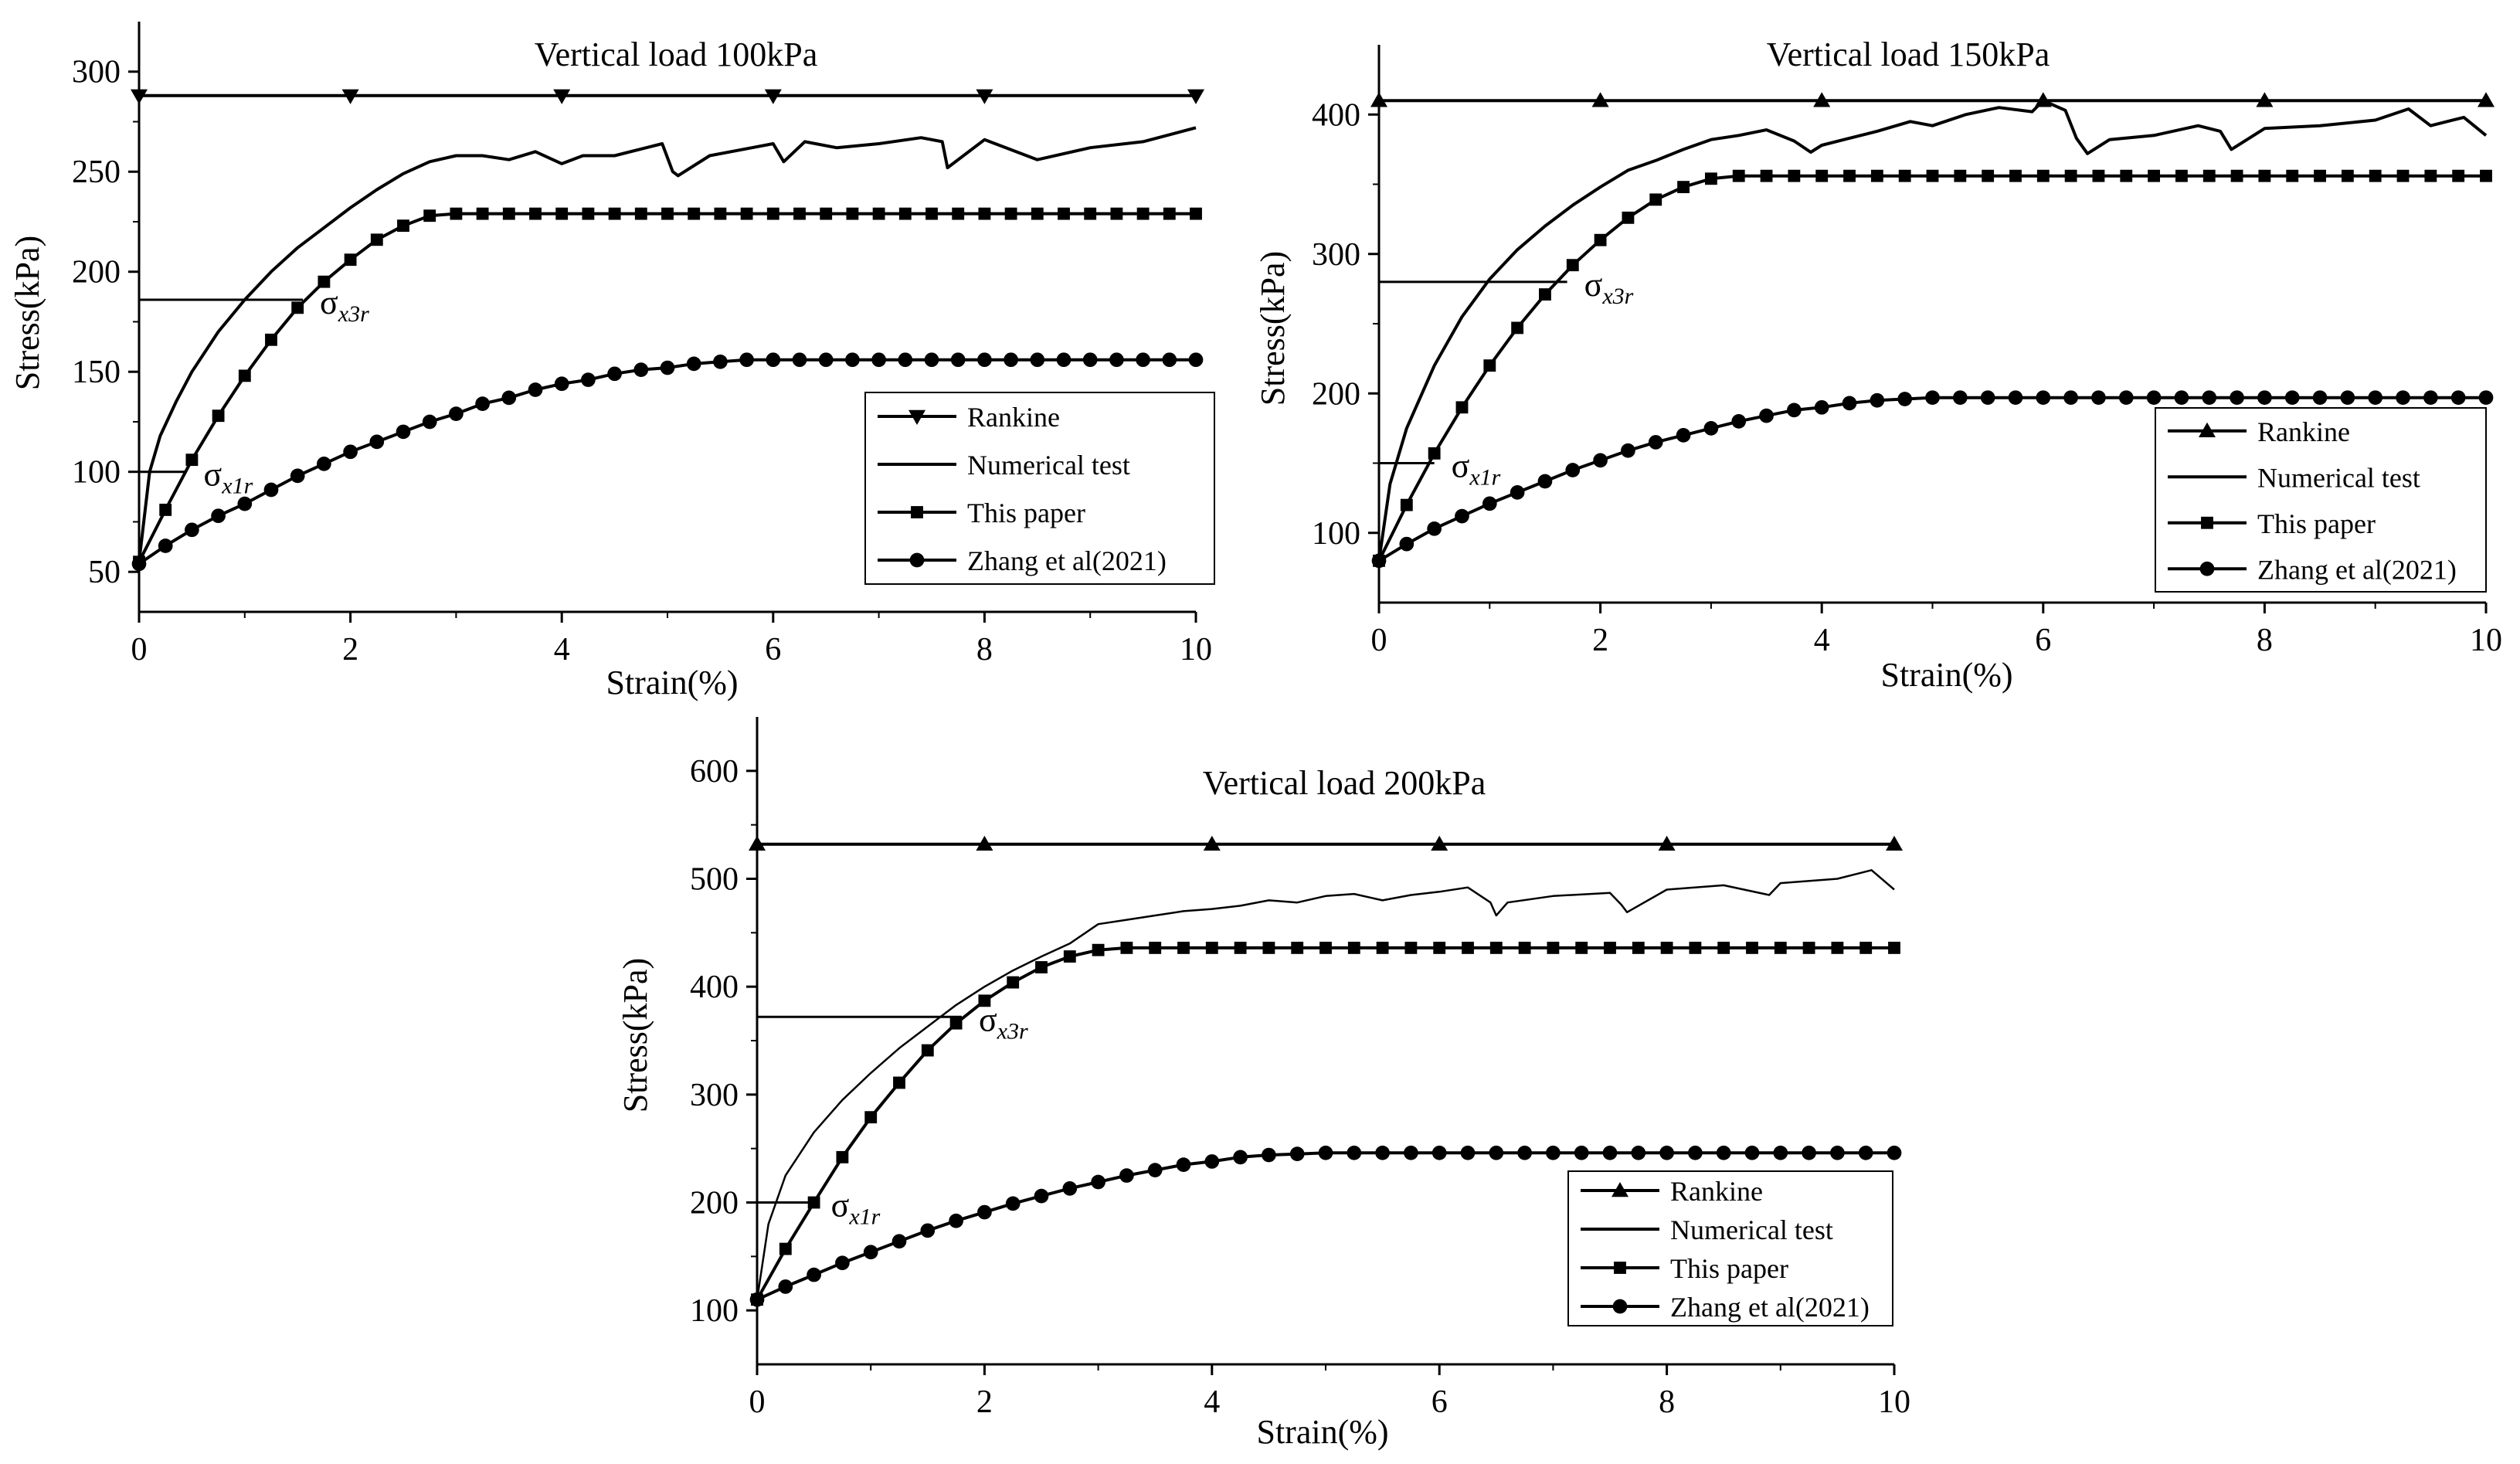 The width and height of the screenshot is (2520, 1464). Describe the element at coordinates (2486, 640) in the screenshot. I see `x-tick-label: 10` at that location.